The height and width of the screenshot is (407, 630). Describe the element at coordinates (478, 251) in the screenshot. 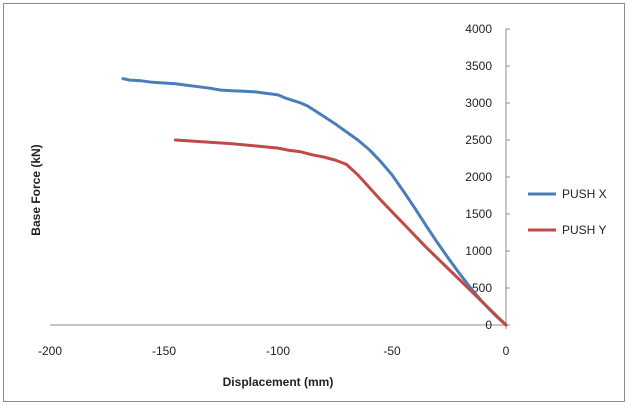

I see `y-tick-label: 1000` at that location.